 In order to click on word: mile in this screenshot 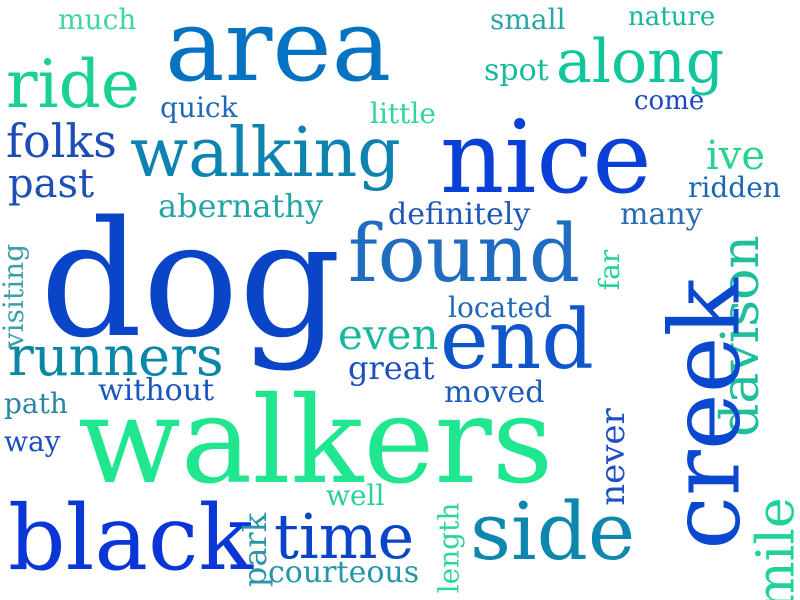, I will do `click(773, 548)`.